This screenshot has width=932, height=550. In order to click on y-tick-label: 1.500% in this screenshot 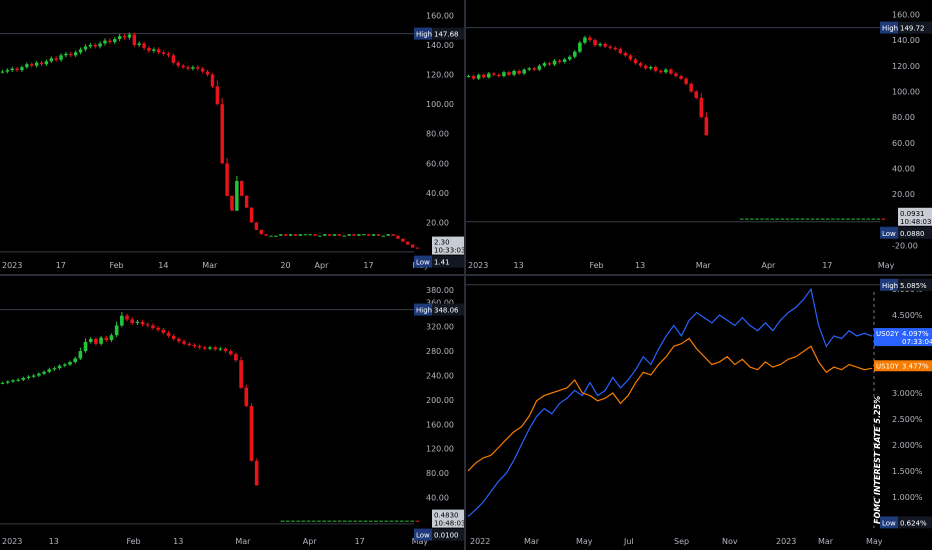, I will do `click(907, 471)`.